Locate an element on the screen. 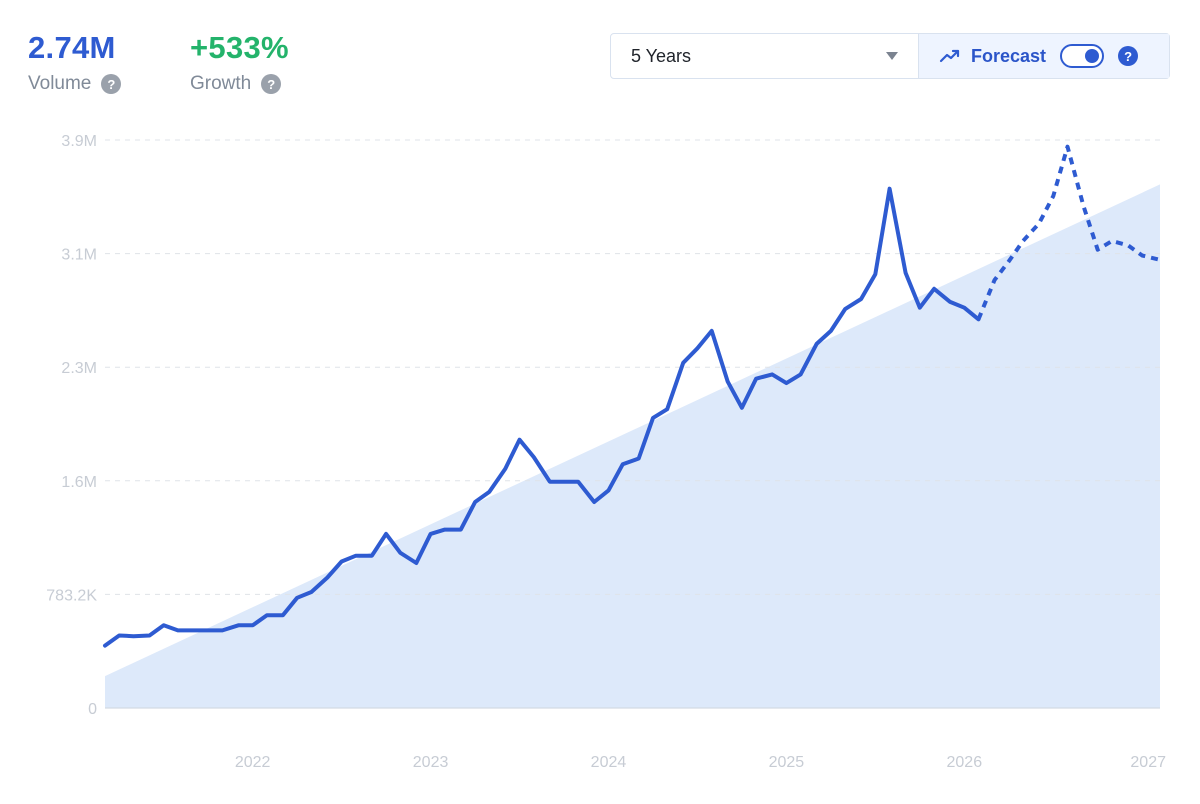  forecast-line is located at coordinates (1068, 232).